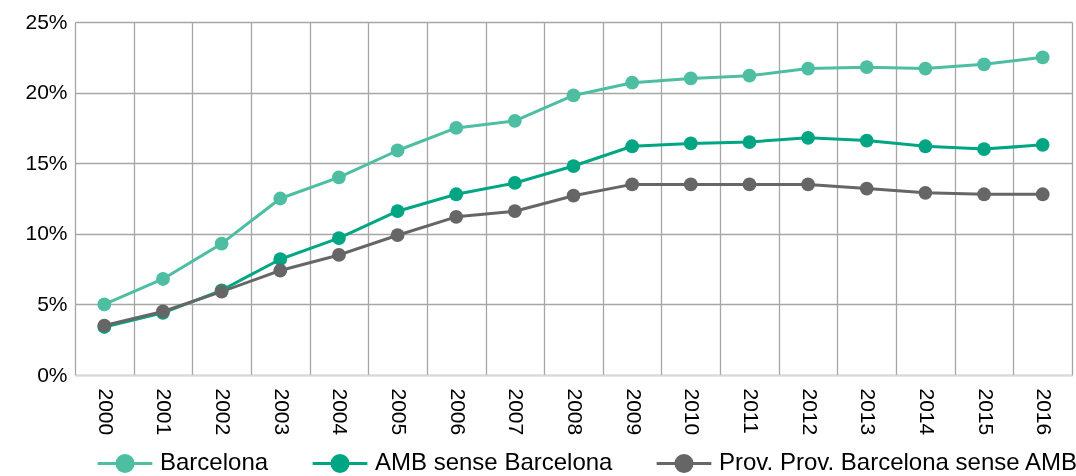 Image resolution: width=1076 pixels, height=476 pixels. I want to click on x-tick-label: 2016, so click(1045, 412).